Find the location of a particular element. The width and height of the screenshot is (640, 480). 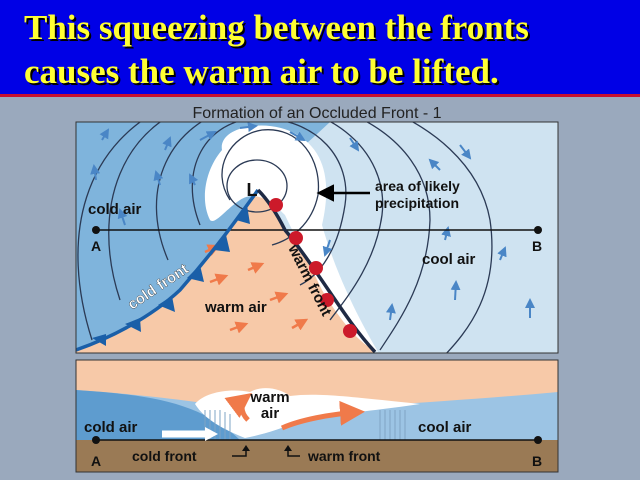

xs-ground is located at coordinates (317, 456).